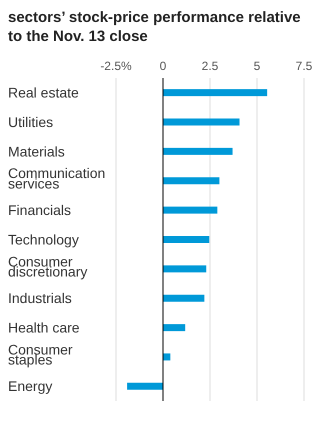  Describe the element at coordinates (40, 210) in the screenshot. I see `y-tick-label: Financials` at that location.